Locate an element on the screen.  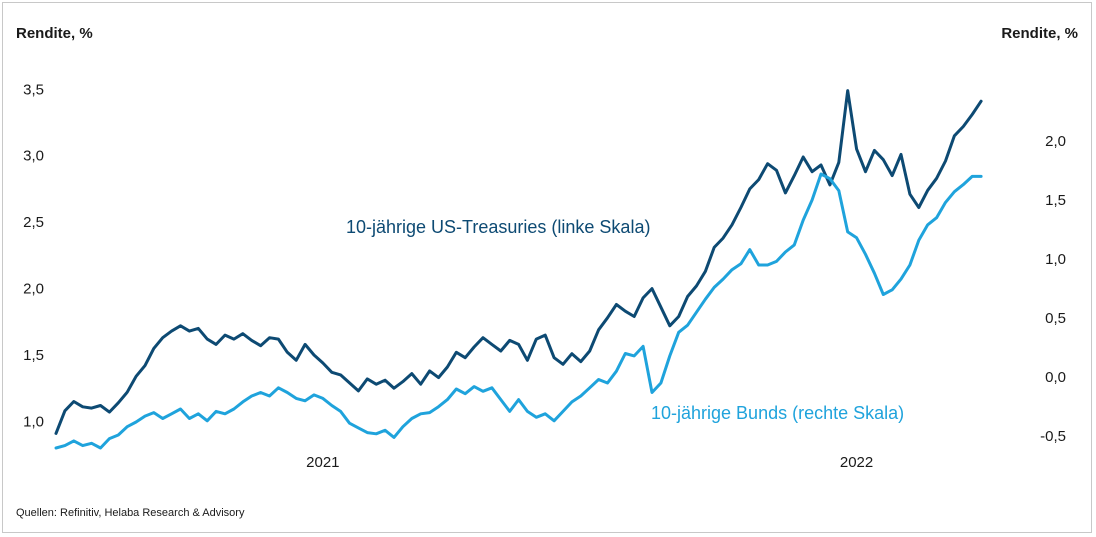
right-tick-label: 2,0 is located at coordinates (1055, 141).